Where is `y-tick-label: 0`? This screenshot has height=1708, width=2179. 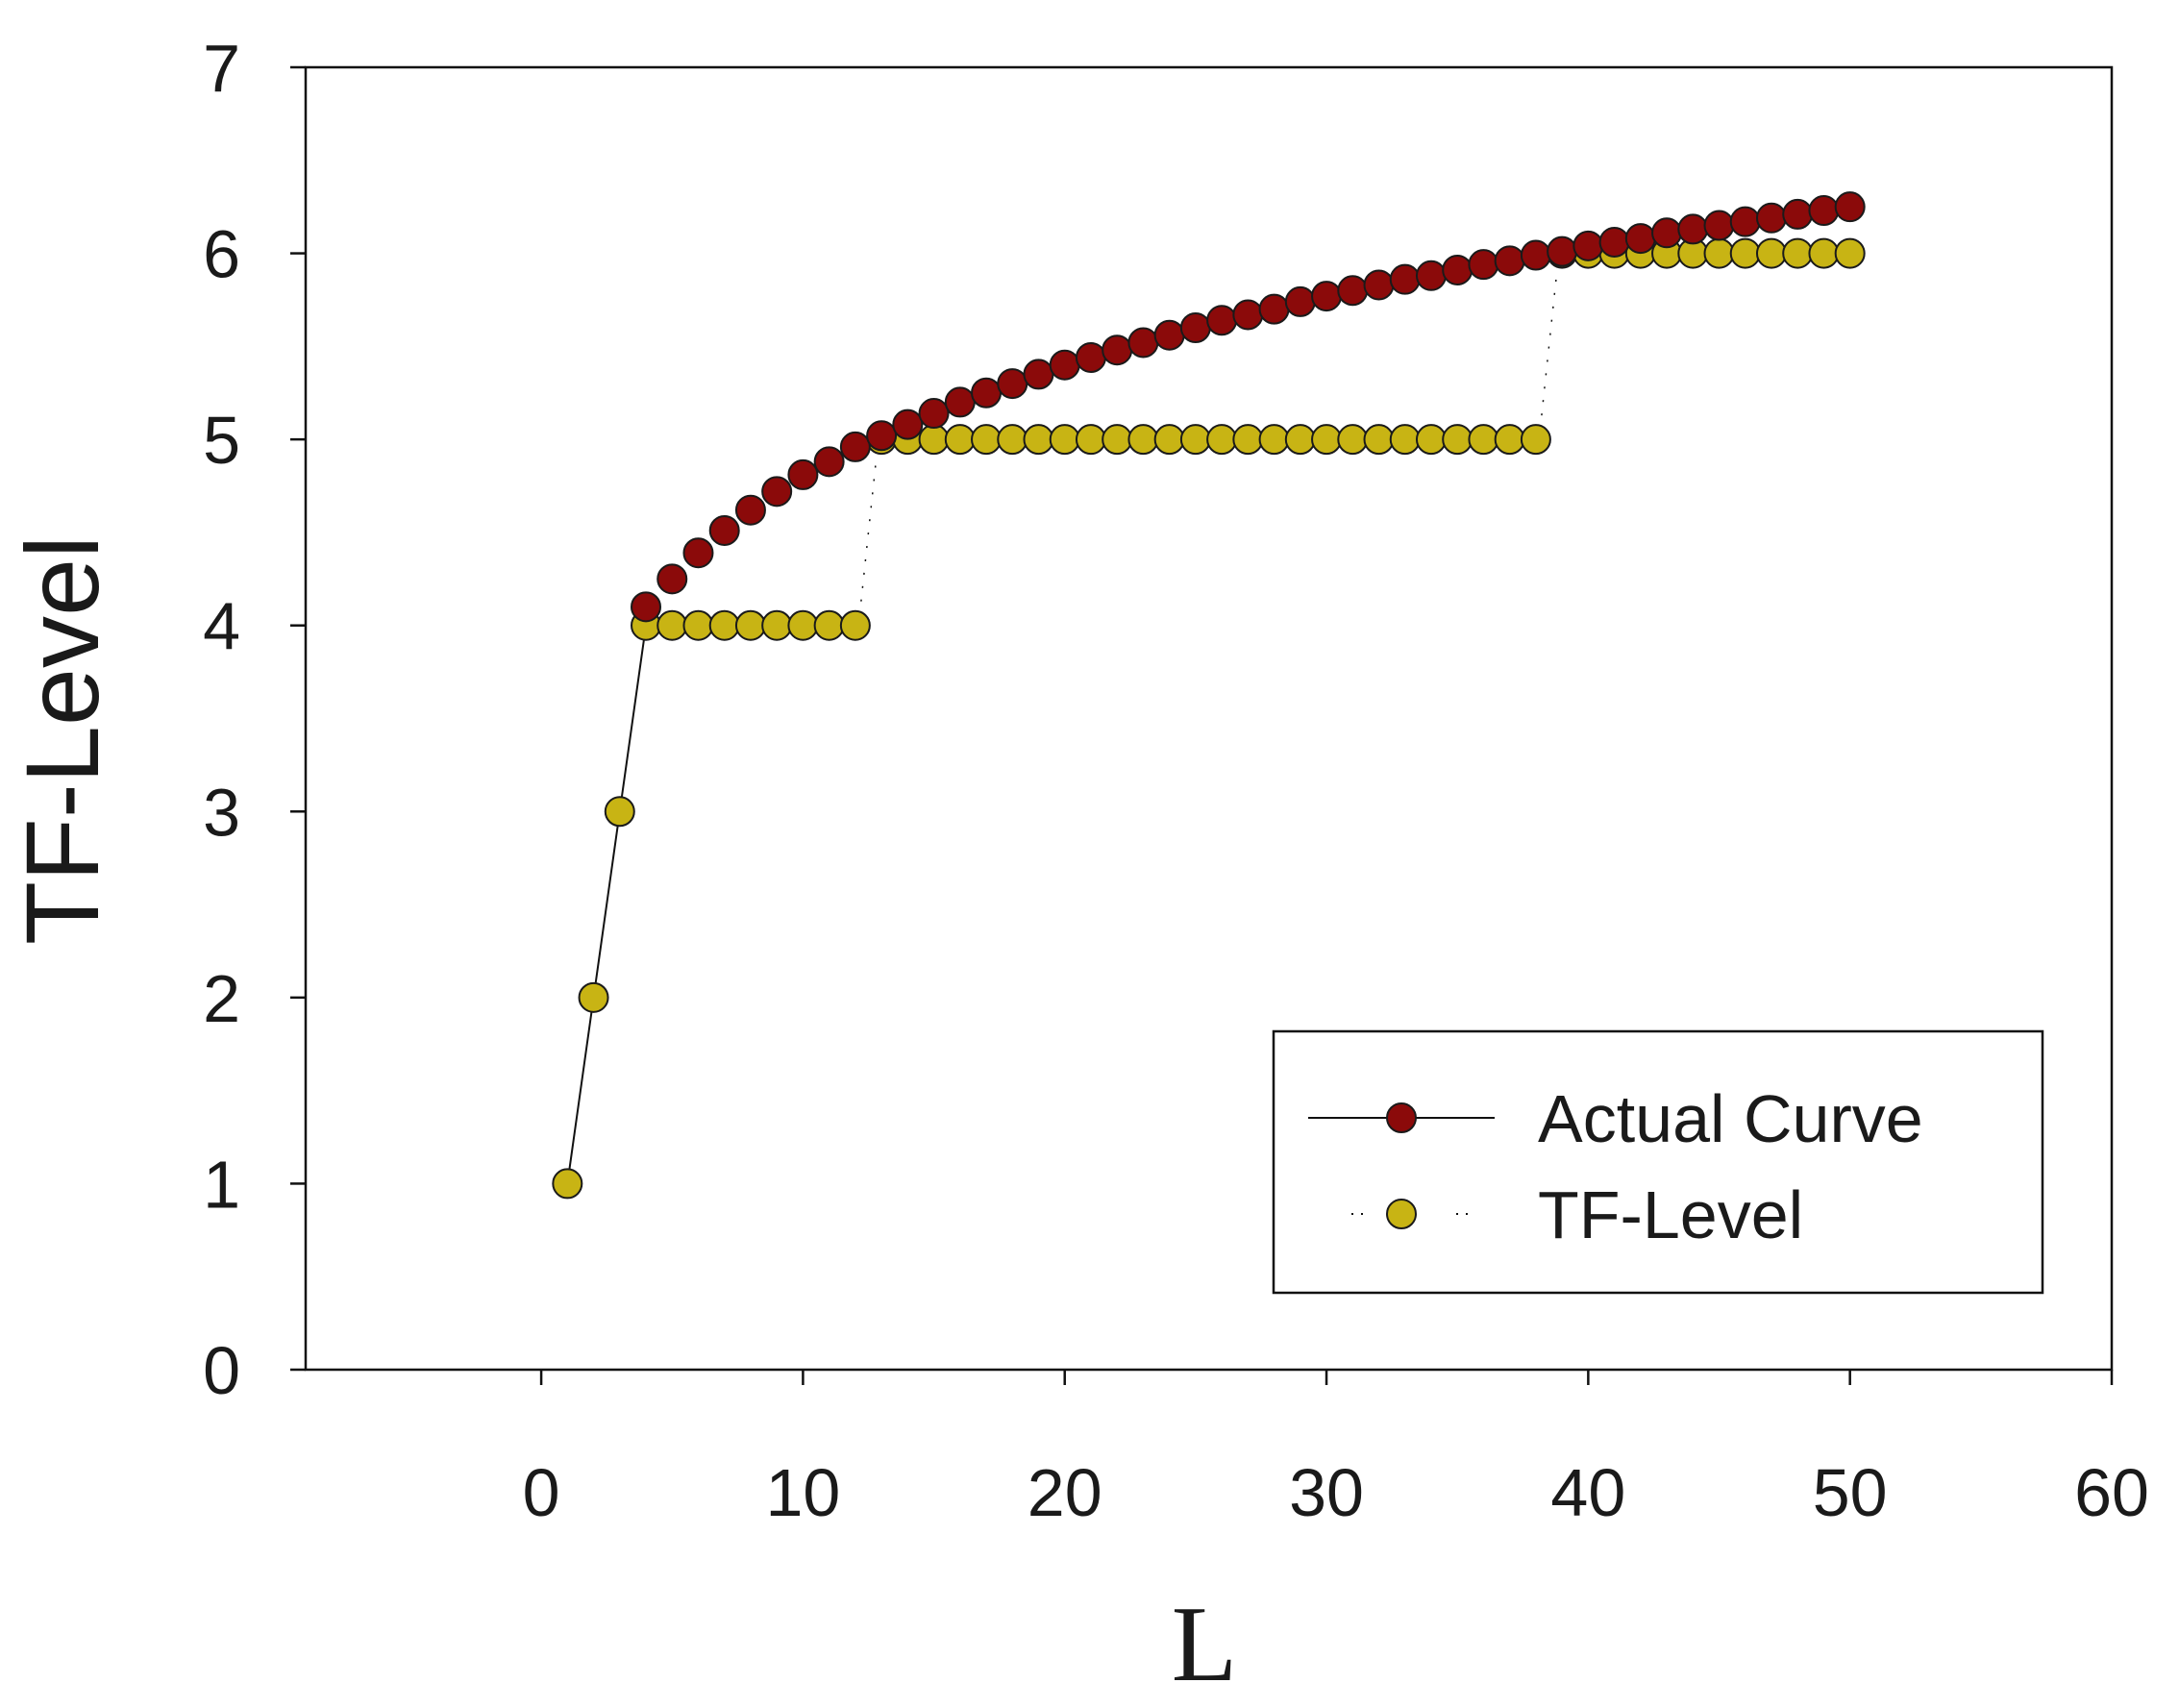 y-tick-label: 0 is located at coordinates (221, 1371).